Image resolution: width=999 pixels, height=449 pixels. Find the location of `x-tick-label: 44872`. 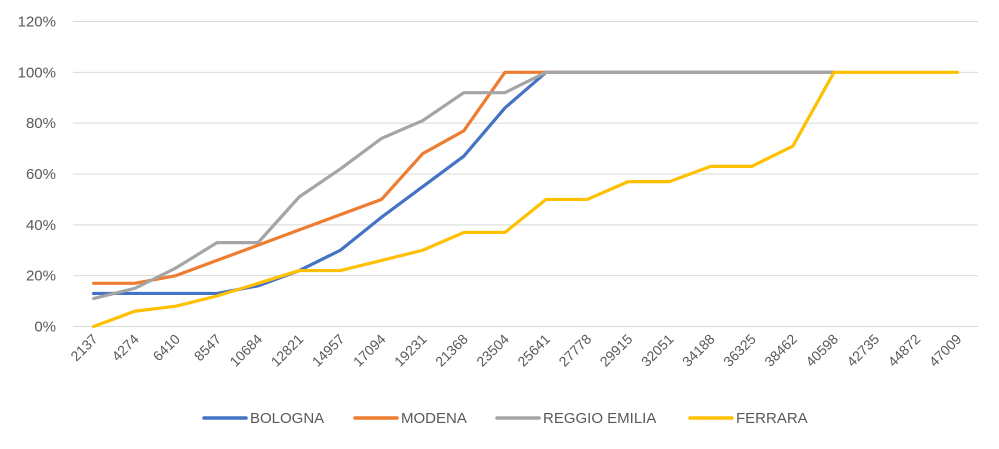

x-tick-label: 44872 is located at coordinates (904, 350).